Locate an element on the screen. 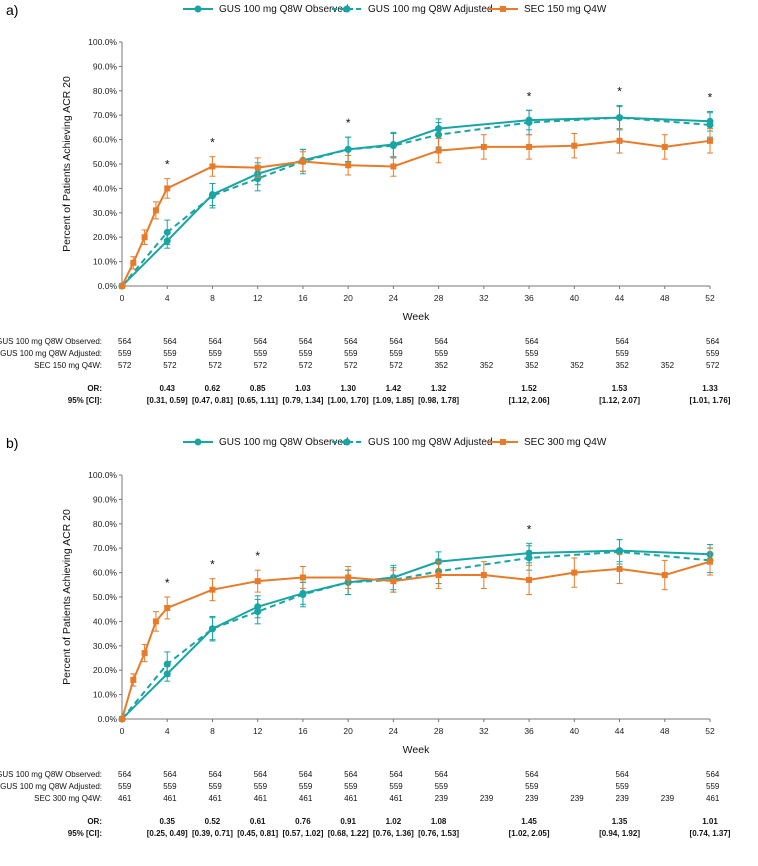  ci-cell: [0.39, 0.71] is located at coordinates (212, 833).